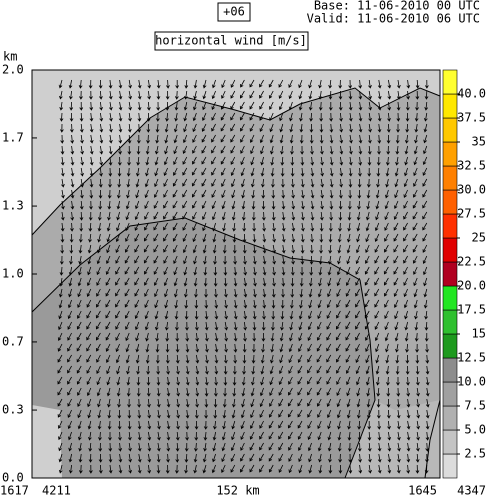  Describe the element at coordinates (14, 491) in the screenshot. I see `x-label: 1617` at that location.